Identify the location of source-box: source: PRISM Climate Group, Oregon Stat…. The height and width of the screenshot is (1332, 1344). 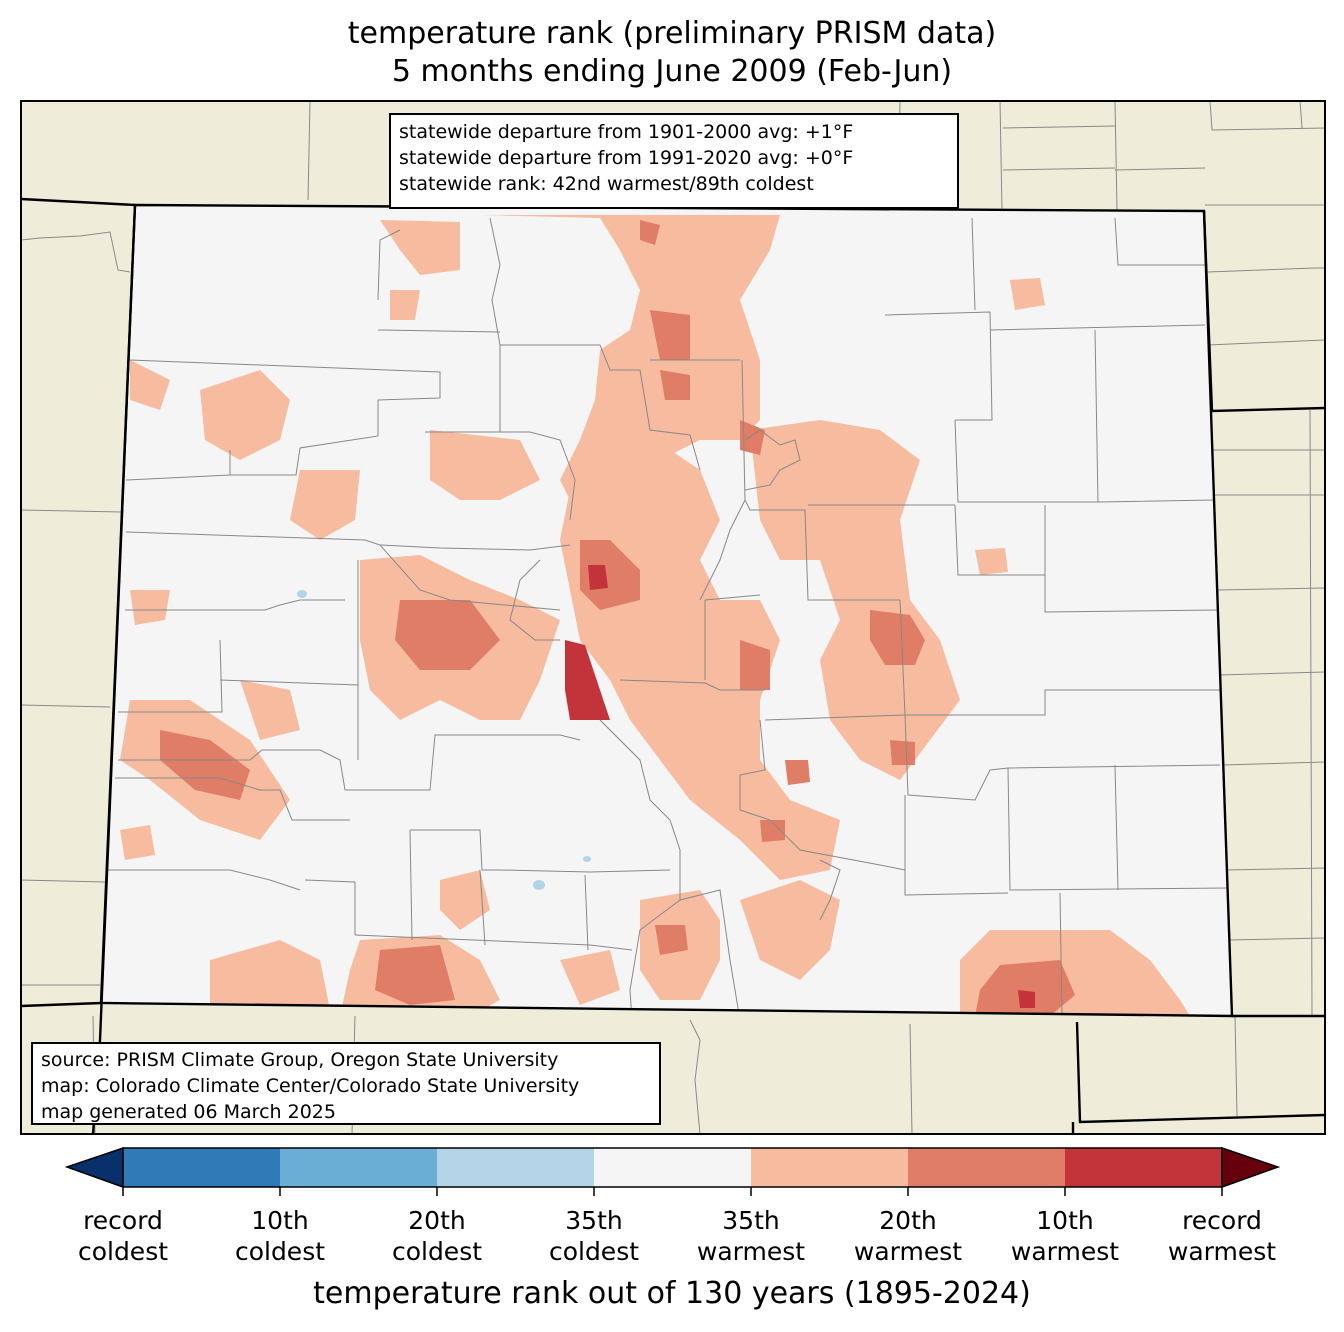
(346, 1083).